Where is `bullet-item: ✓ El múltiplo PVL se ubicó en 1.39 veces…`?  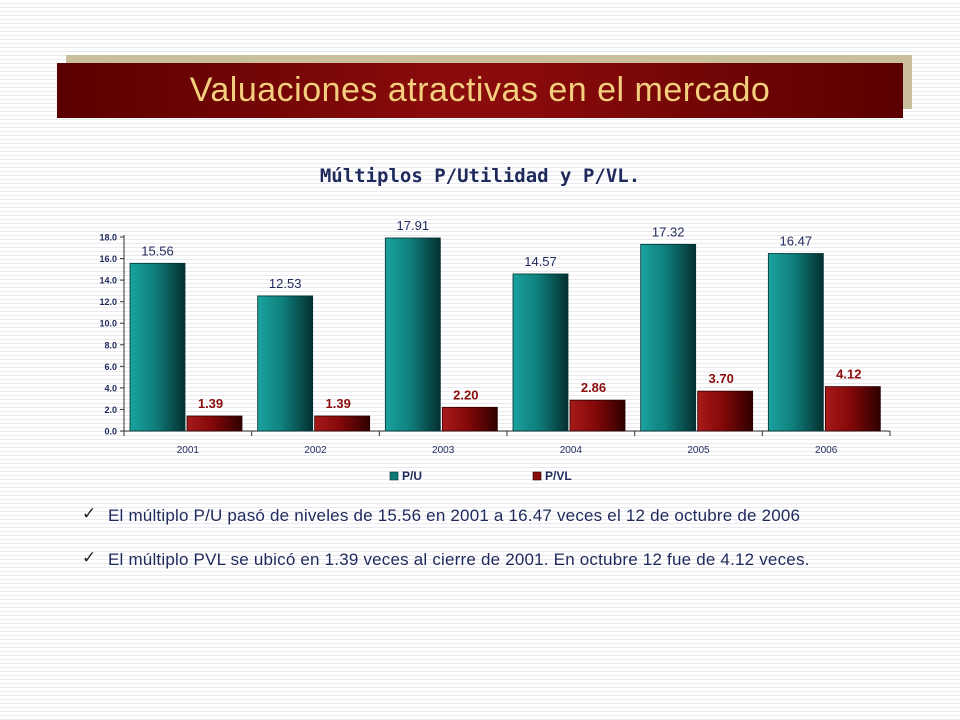 bullet-item: ✓ El múltiplo PVL se ubicó en 1.39 veces… is located at coordinates (497, 559).